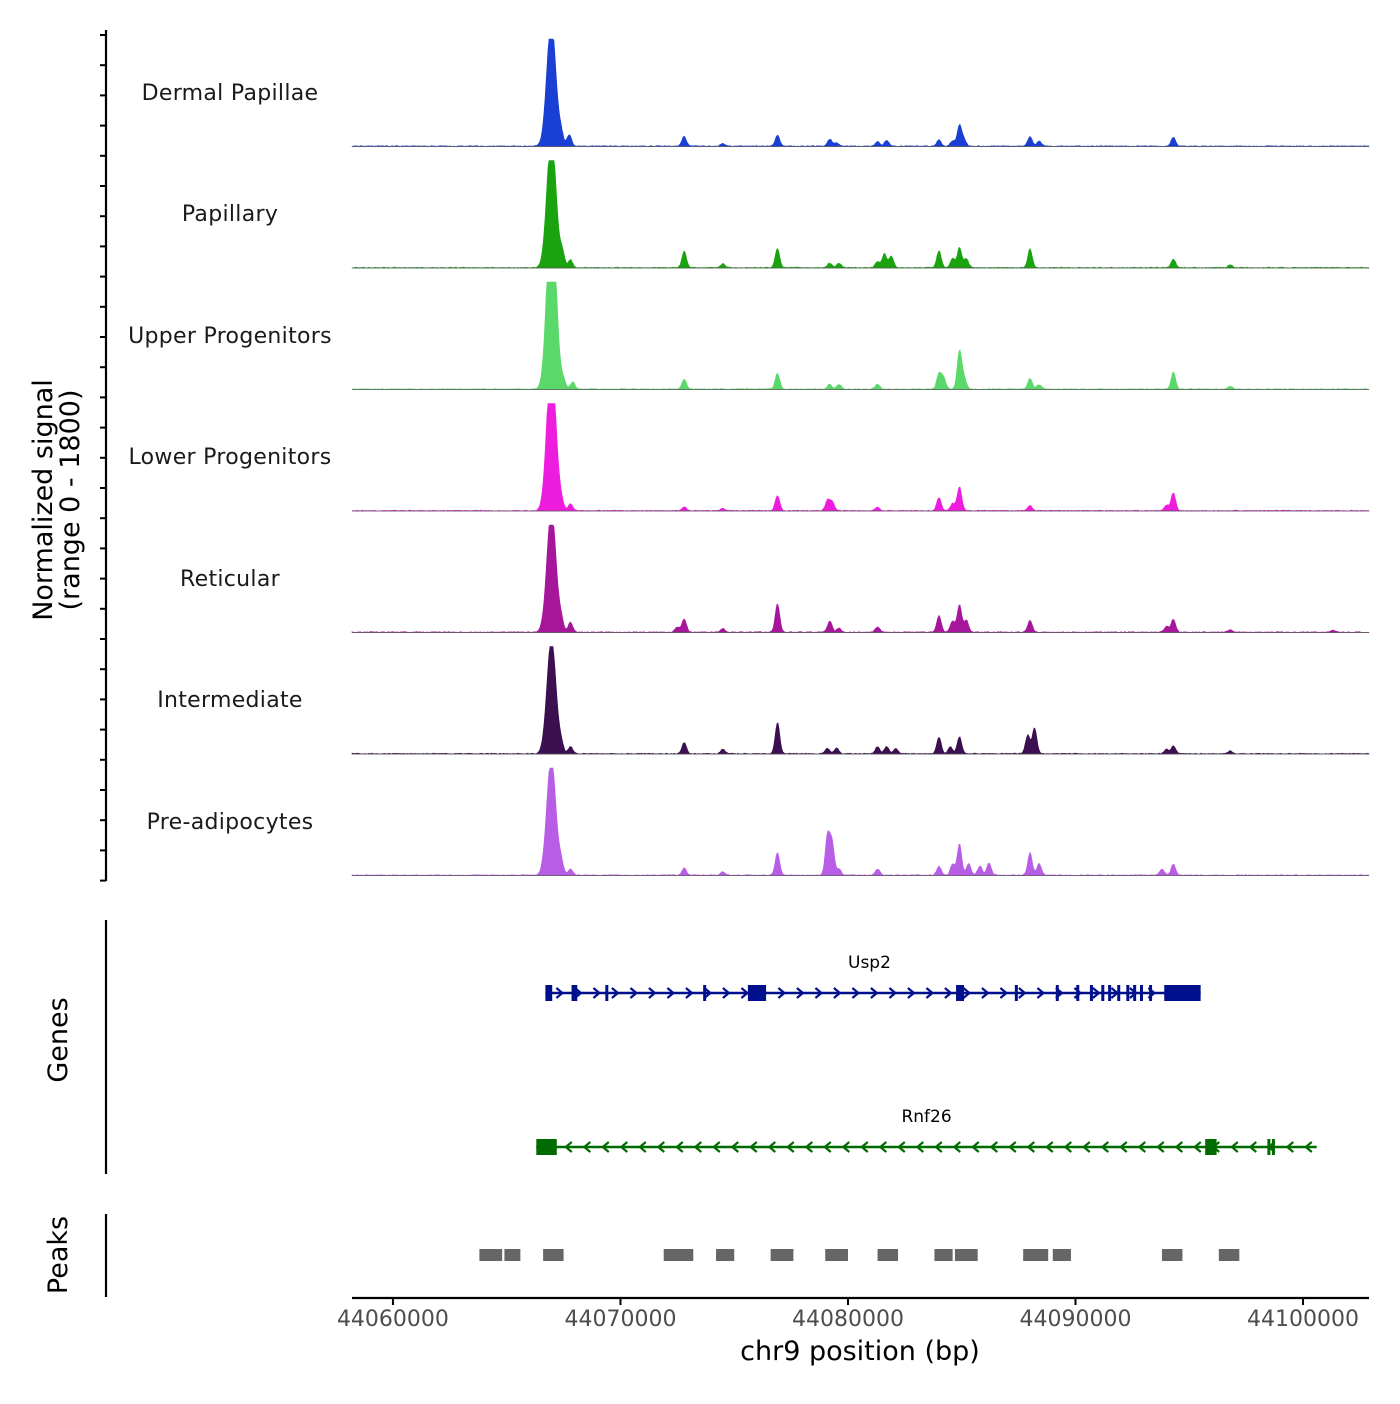 The width and height of the screenshot is (1400, 1404). Describe the element at coordinates (860, 335) in the screenshot. I see `coverage-area-upper-progenitors` at that location.